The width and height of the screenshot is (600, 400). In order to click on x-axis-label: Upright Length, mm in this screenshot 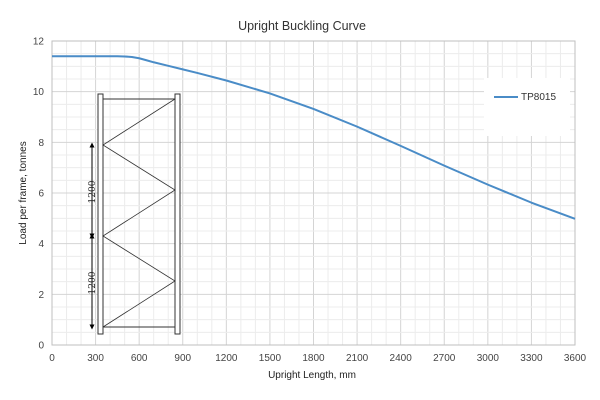, I will do `click(312, 375)`.